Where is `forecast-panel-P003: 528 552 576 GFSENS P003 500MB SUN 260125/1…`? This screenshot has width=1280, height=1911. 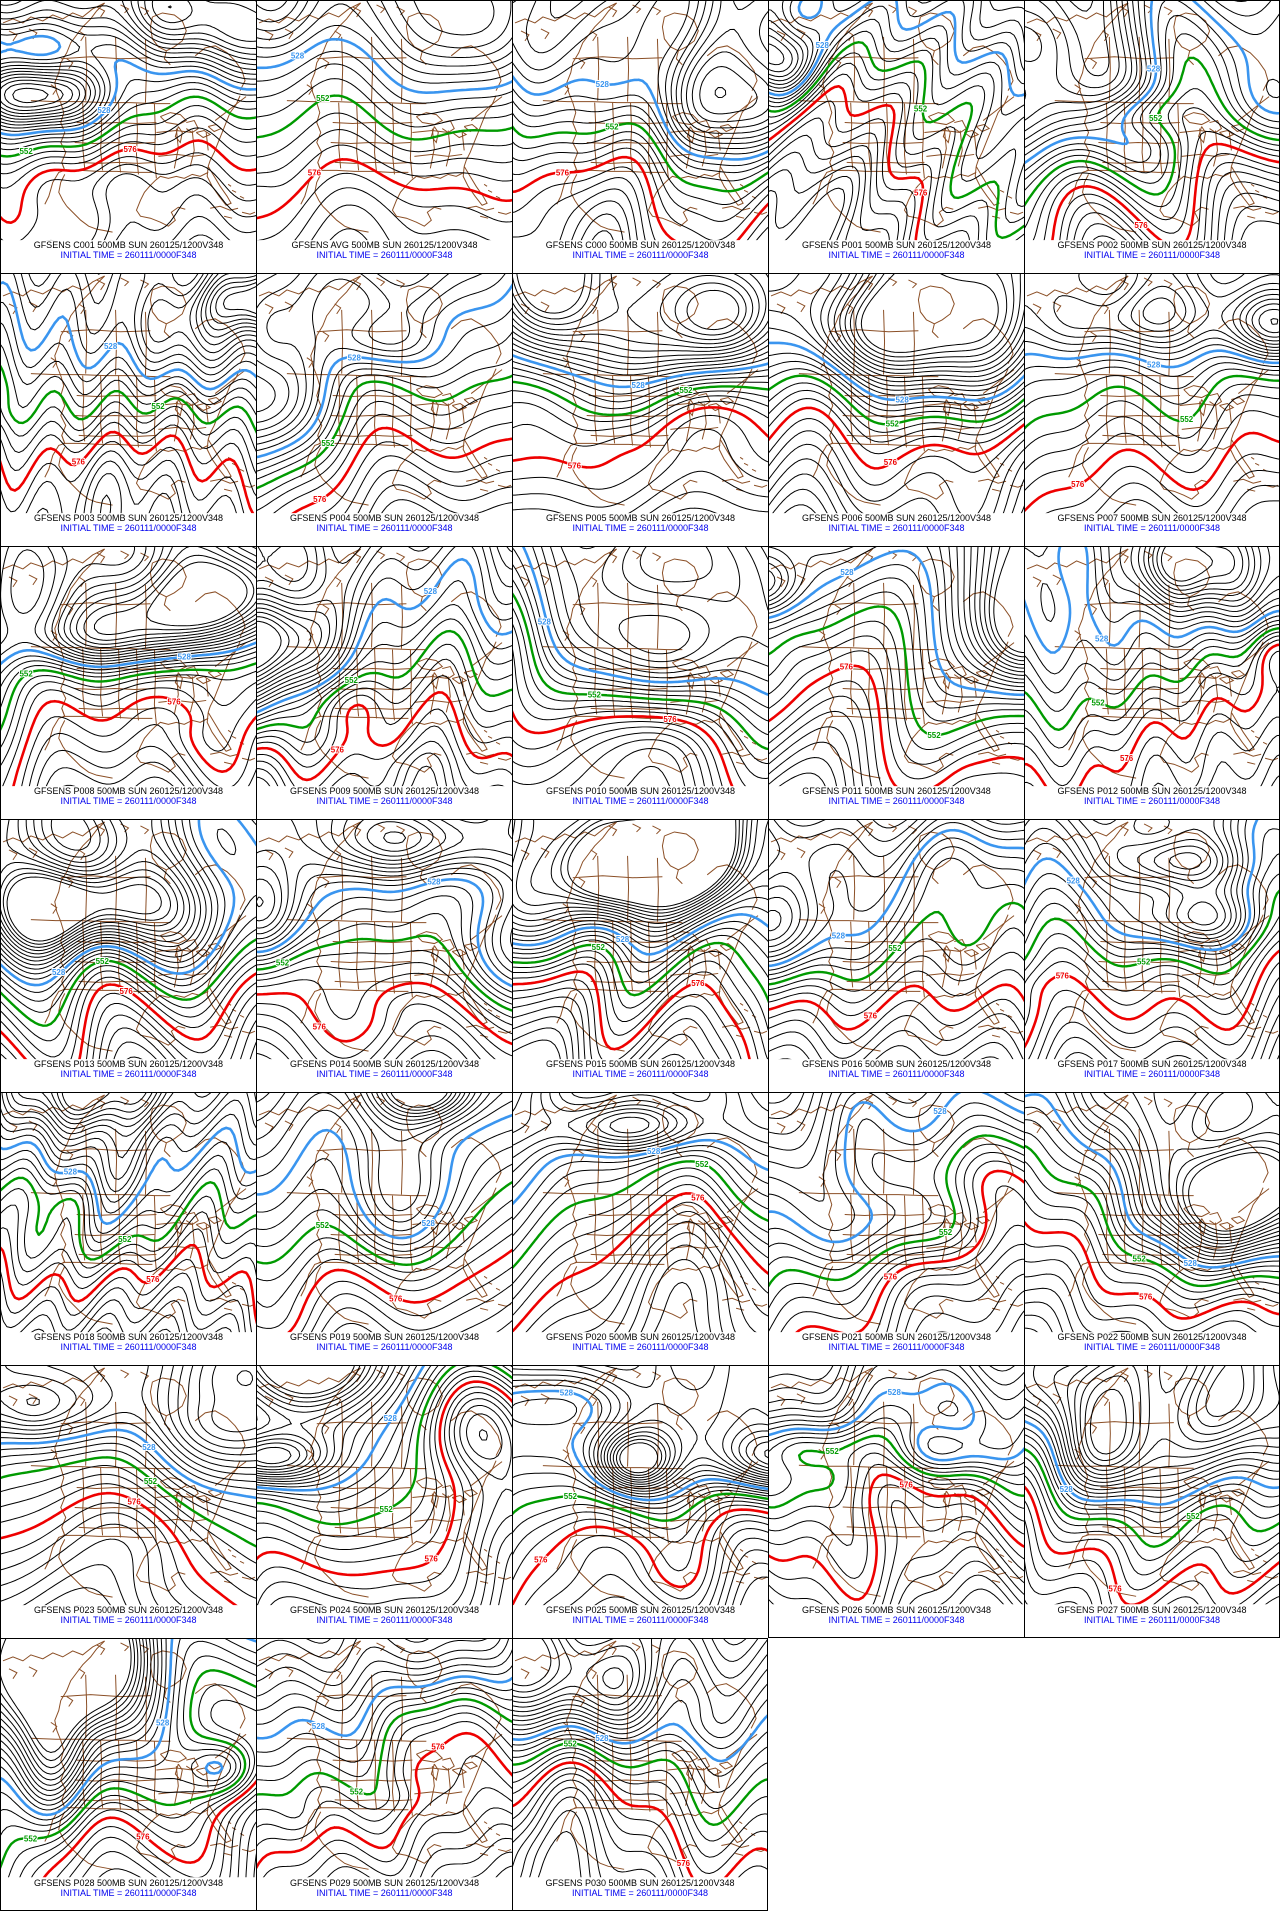
forecast-panel-P003: 528 552 576 GFSENS P003 500MB SUN 260125/1… is located at coordinates (128, 409).